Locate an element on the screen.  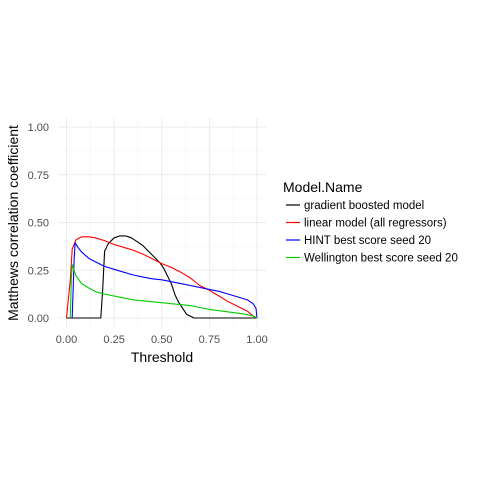
x-tick-label: 0.00 is located at coordinates (66, 340).